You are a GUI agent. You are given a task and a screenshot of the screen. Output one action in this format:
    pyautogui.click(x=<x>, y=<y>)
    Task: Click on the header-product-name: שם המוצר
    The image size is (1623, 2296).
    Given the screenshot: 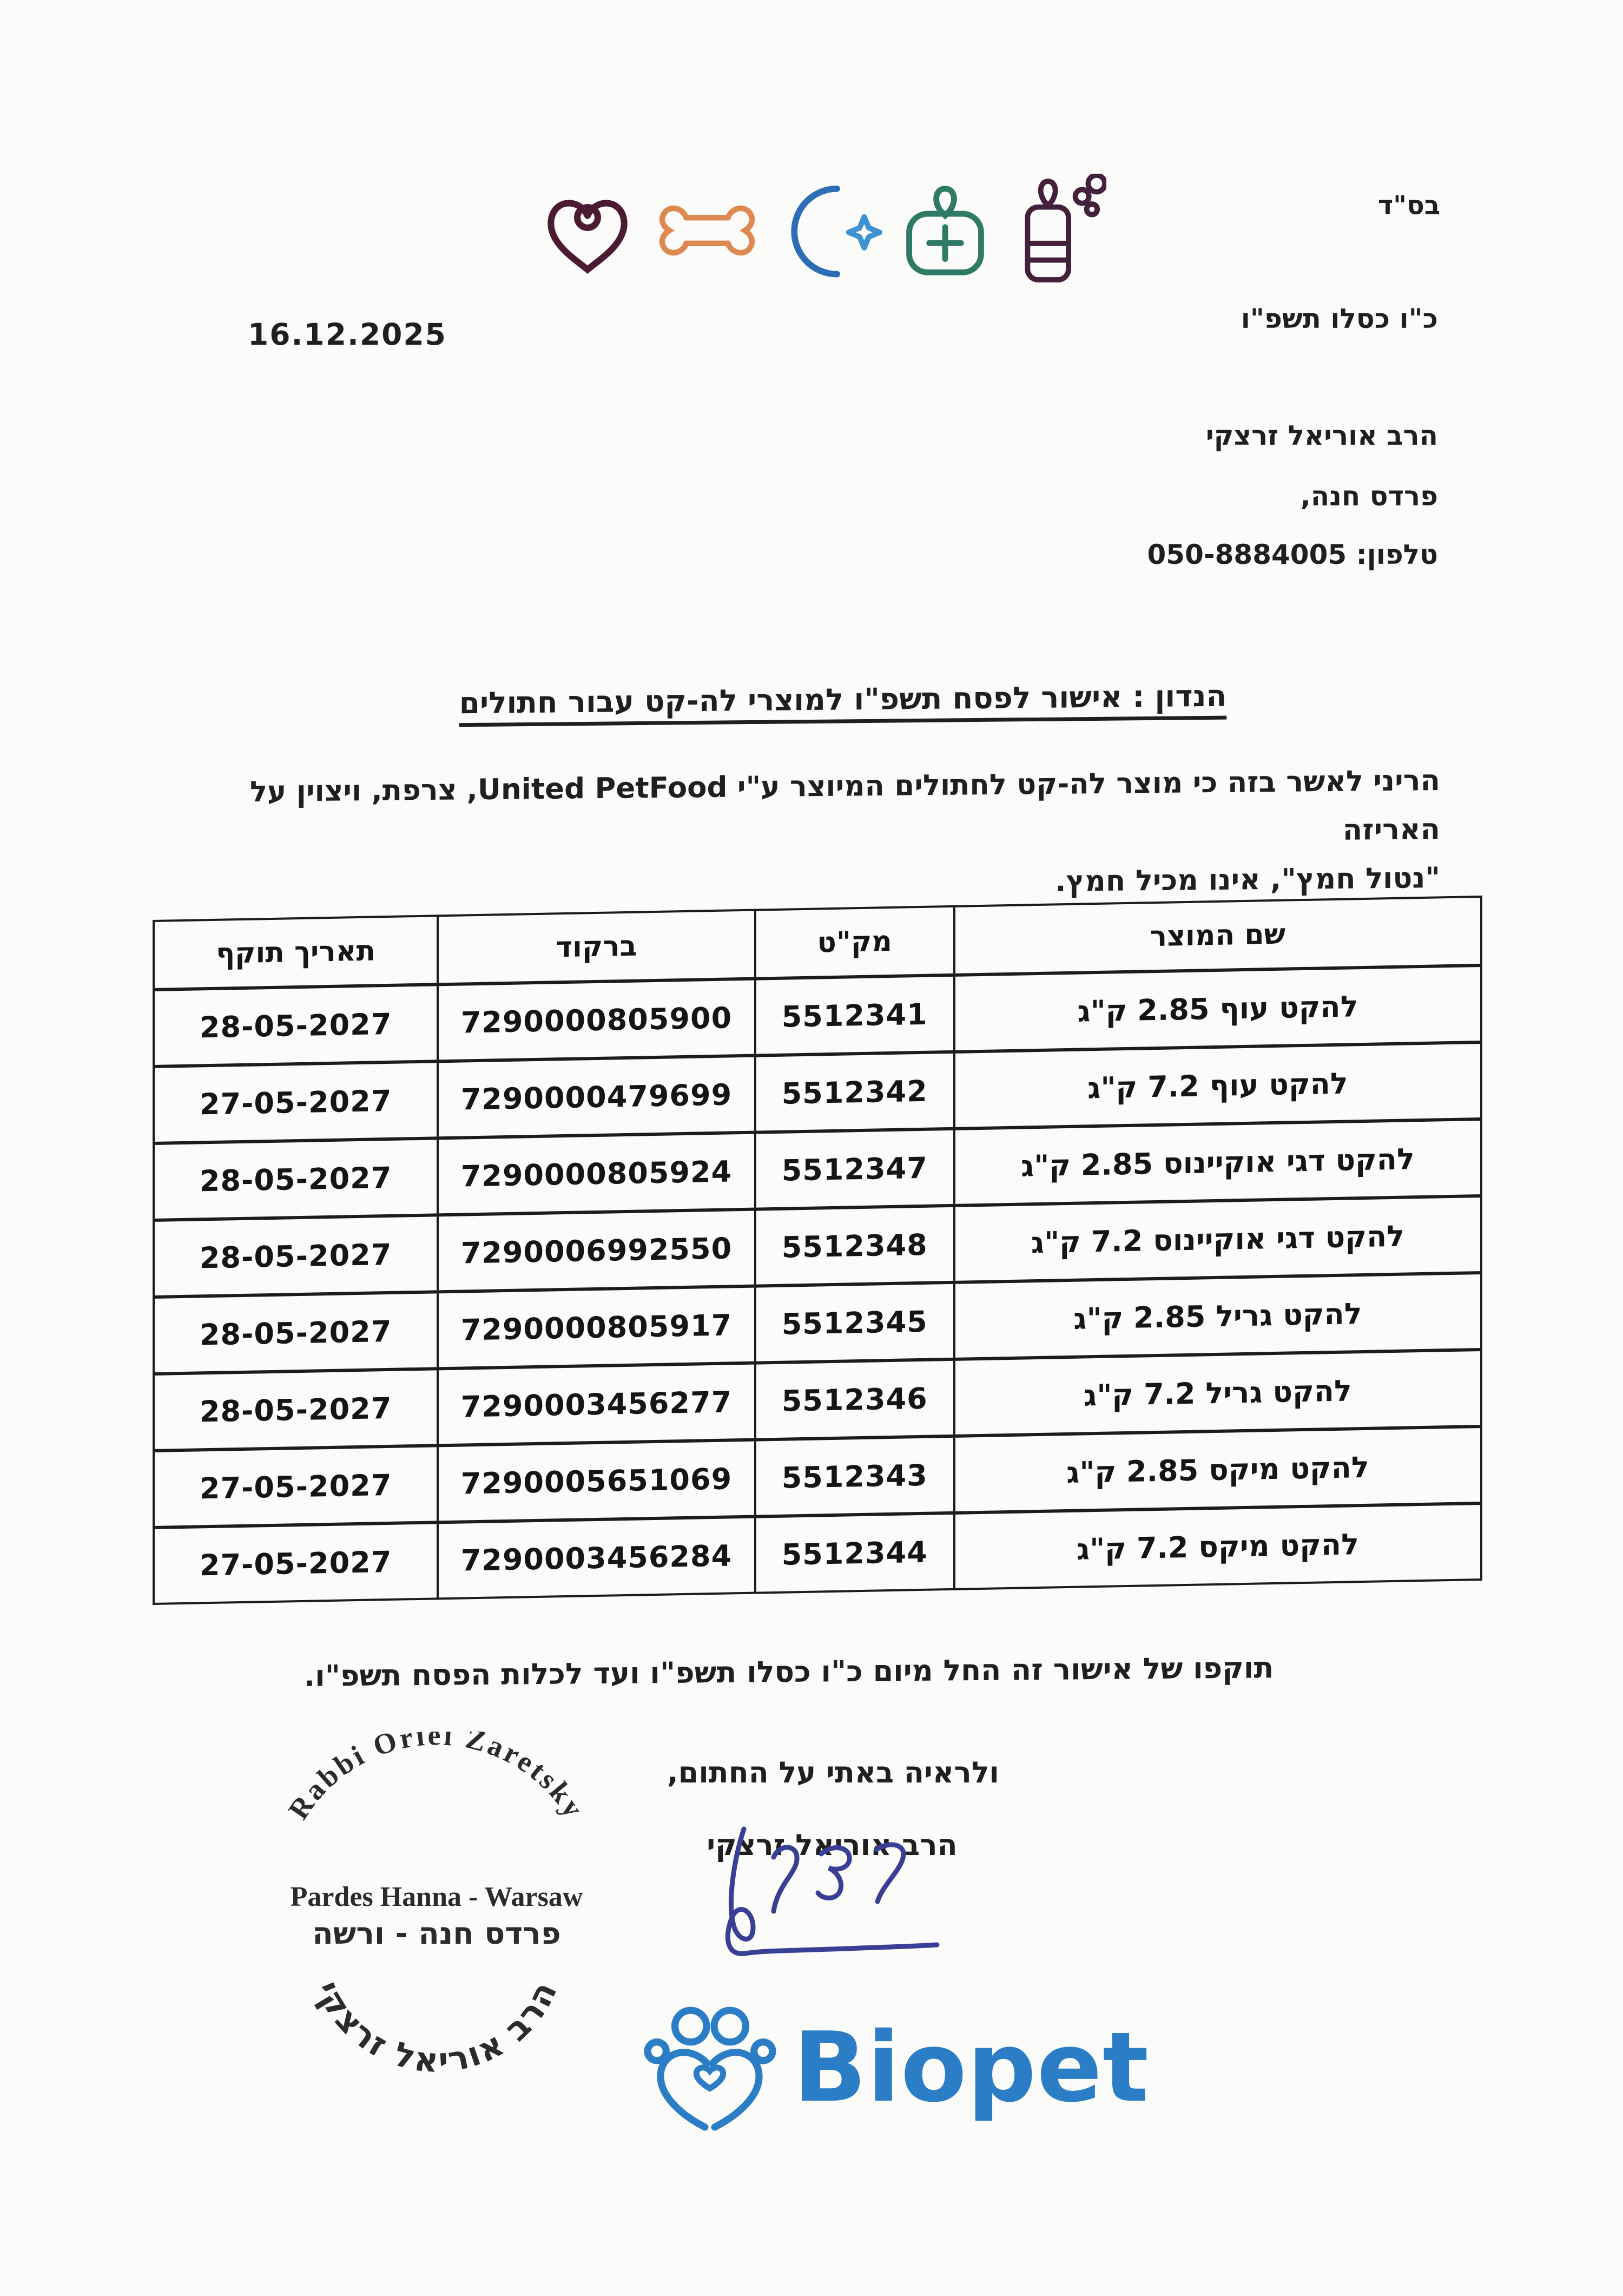 What is the action you would take?
    pyautogui.click(x=1218, y=935)
    